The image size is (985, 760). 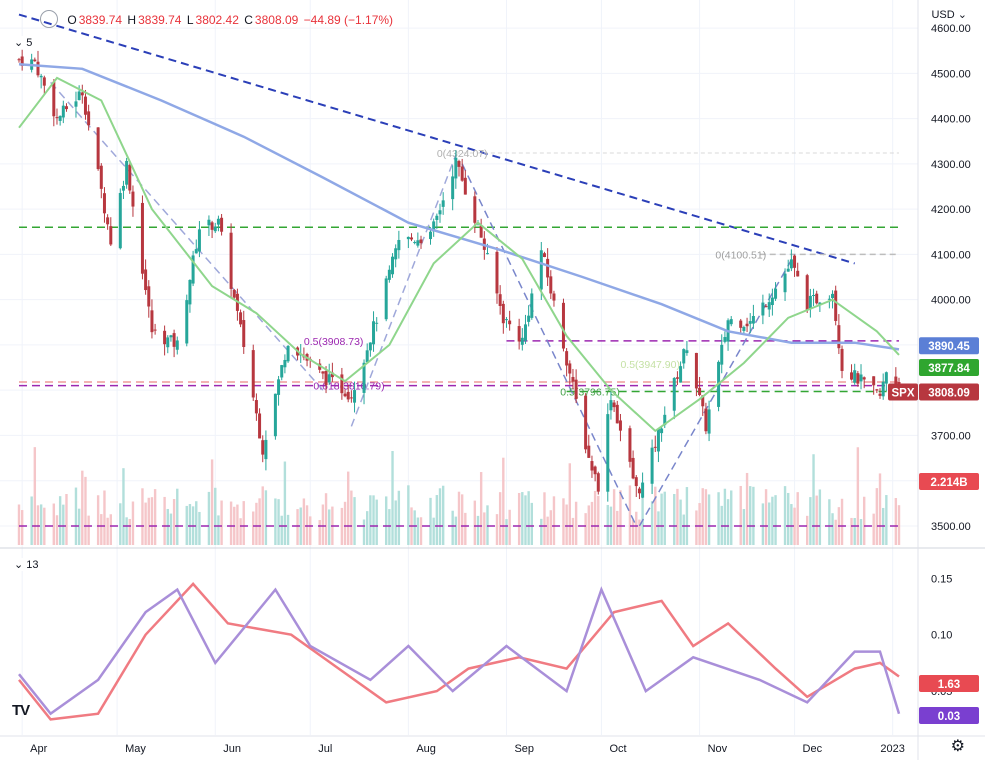 I want to click on tradingview-logo-icon: TV, so click(x=21, y=710).